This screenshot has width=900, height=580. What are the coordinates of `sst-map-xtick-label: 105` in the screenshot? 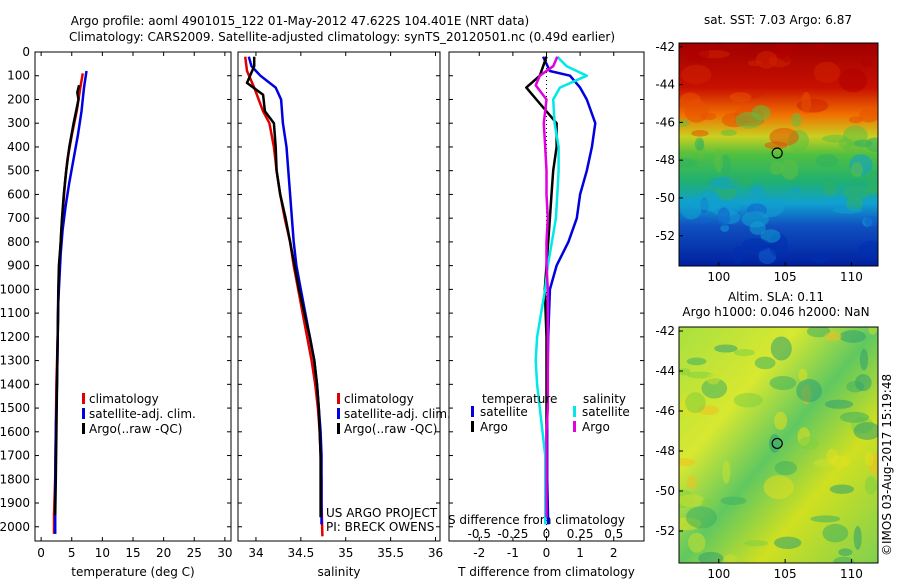 It's located at (785, 277).